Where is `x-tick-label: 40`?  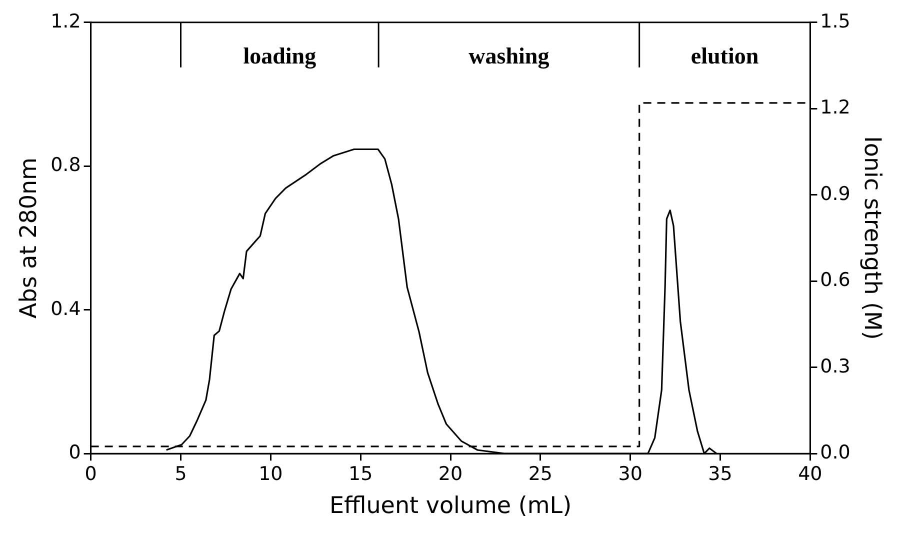
x-tick-label: 40 is located at coordinates (810, 473).